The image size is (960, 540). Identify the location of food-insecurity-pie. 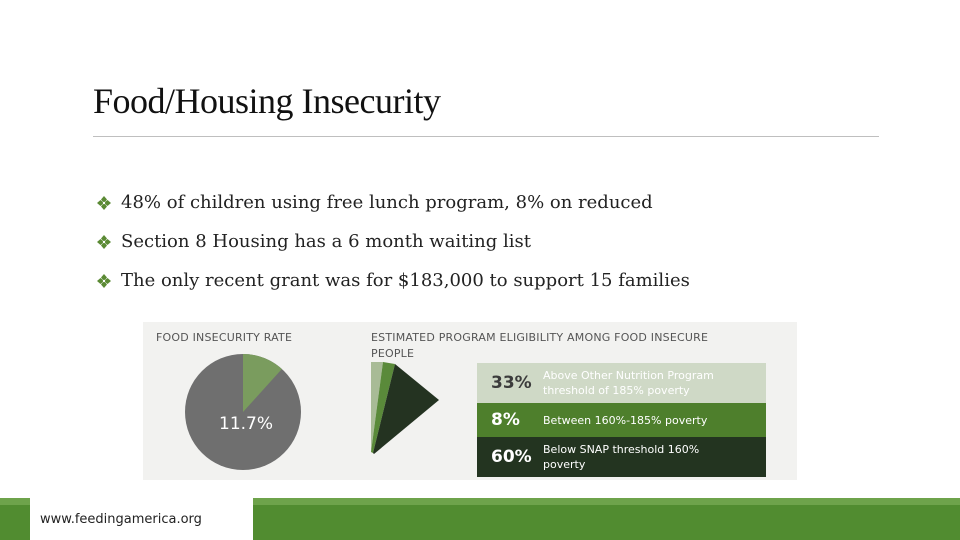
(243, 412).